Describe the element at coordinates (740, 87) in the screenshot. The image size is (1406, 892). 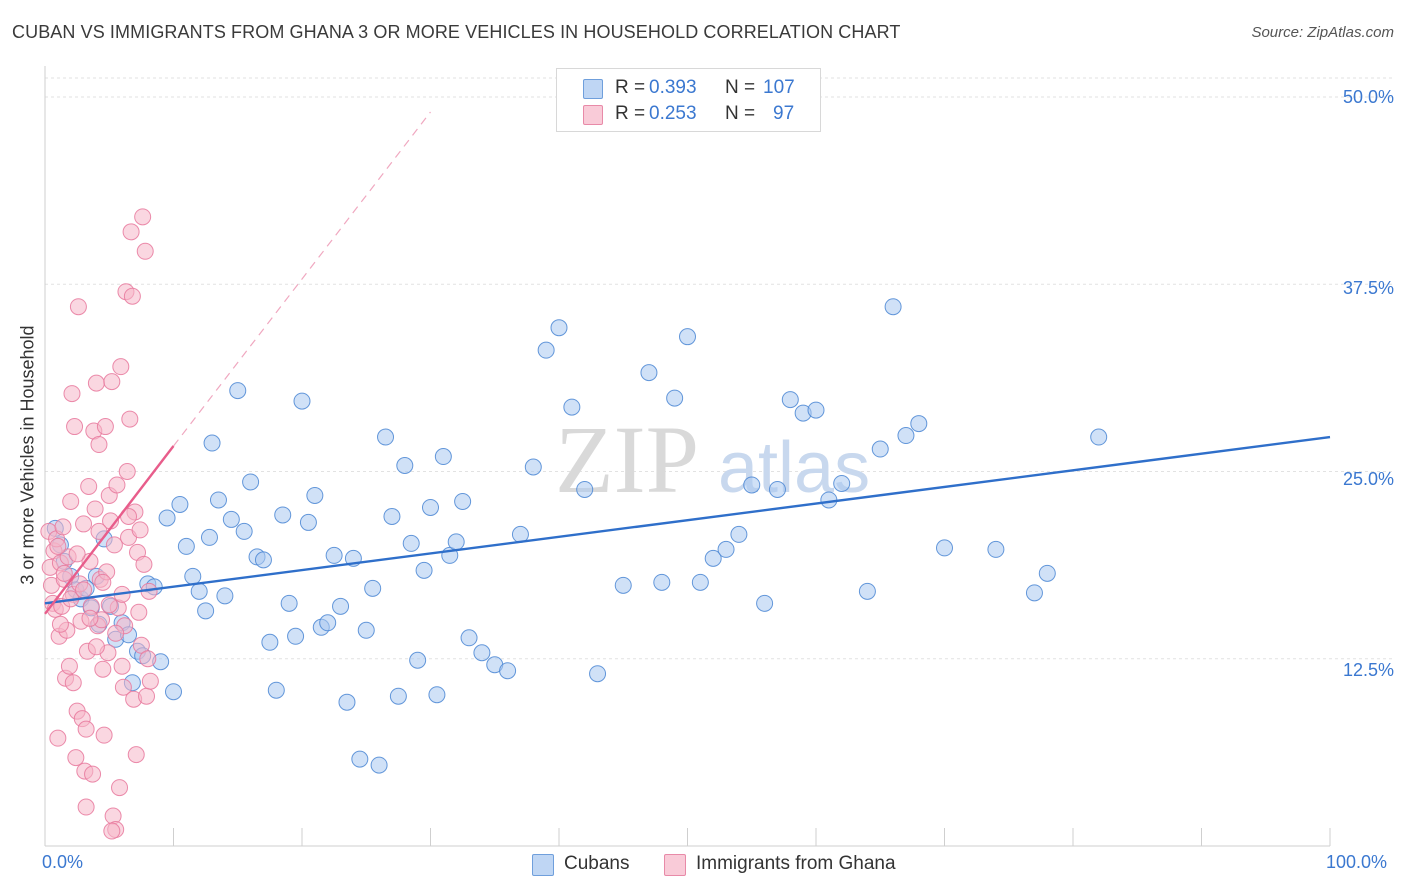
I see `legend-n-label: N =` at that location.